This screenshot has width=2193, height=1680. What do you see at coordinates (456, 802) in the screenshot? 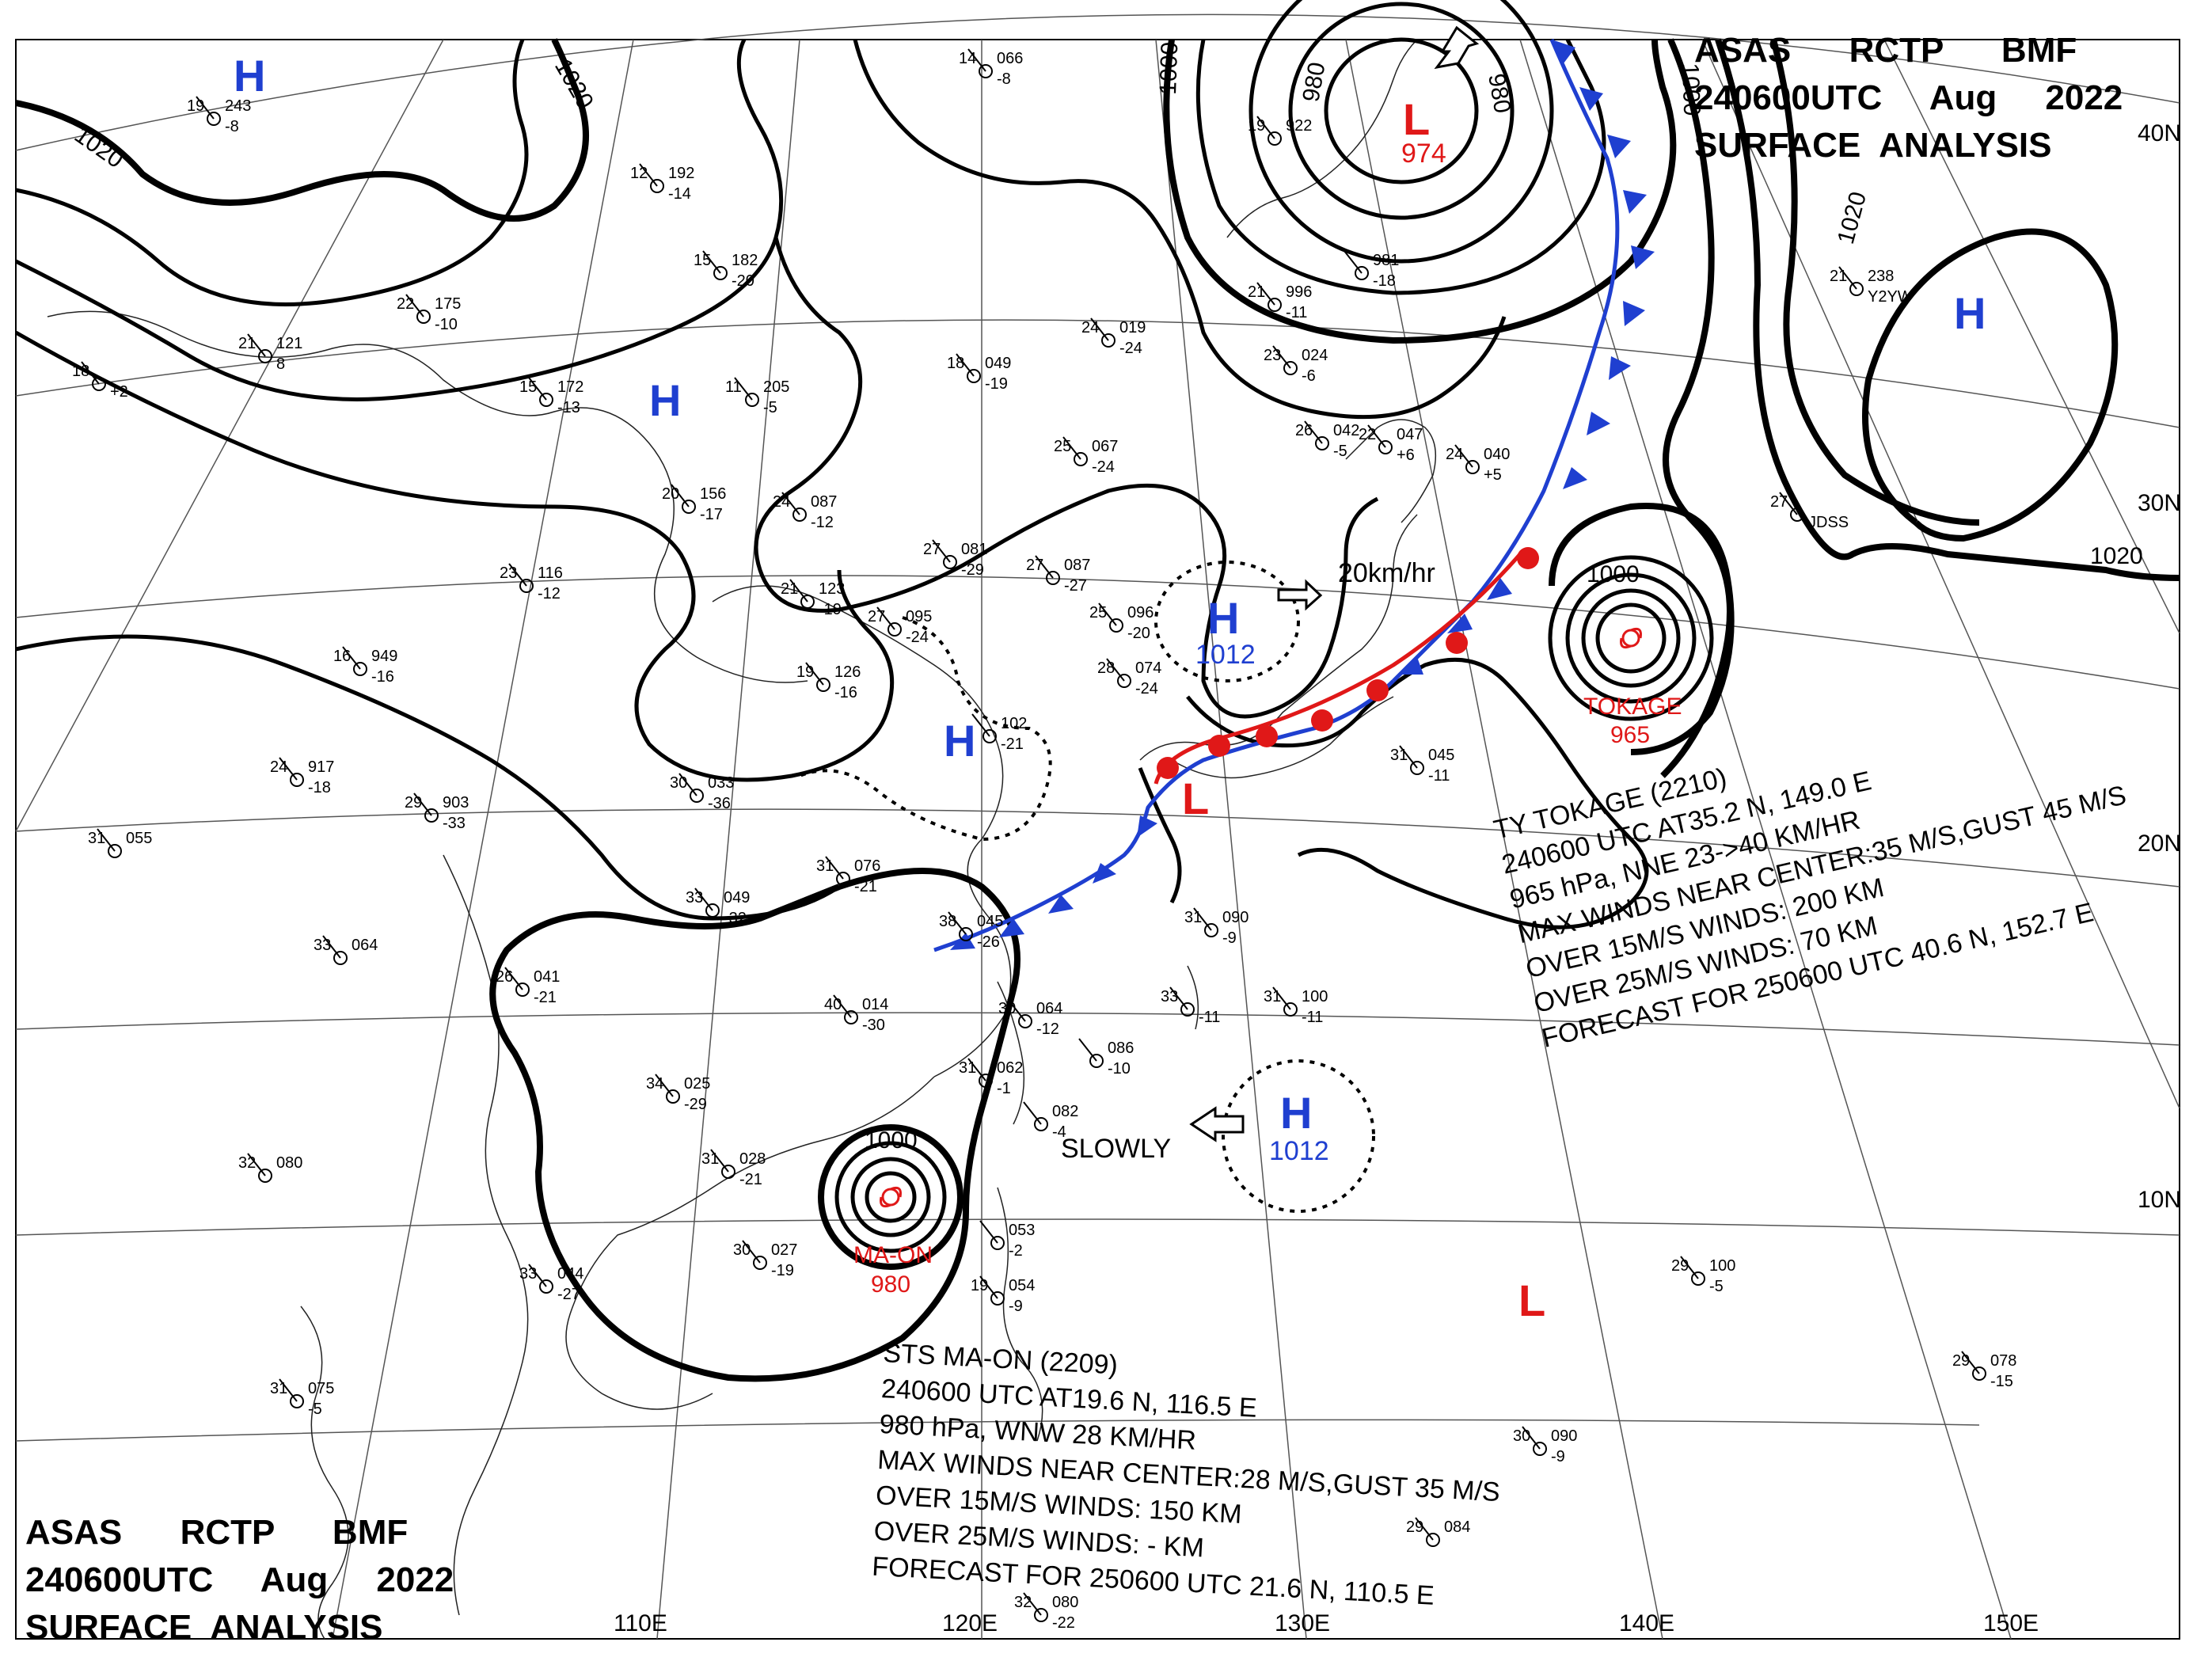
I see `station-pressure: 903` at bounding box center [456, 802].